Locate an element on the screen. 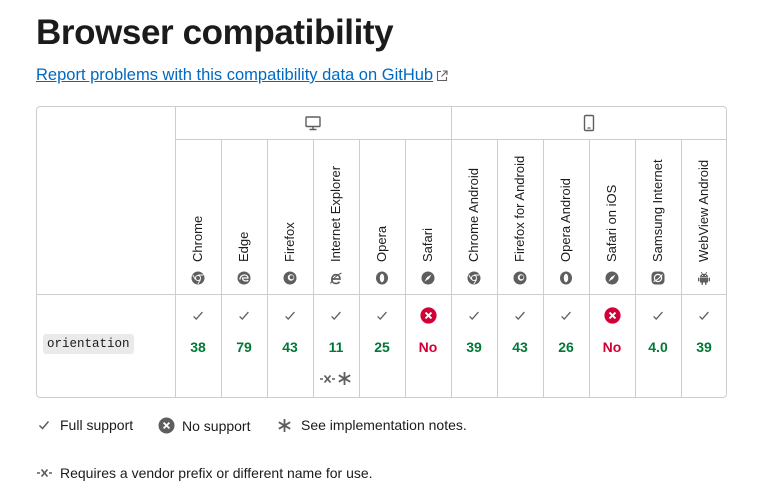  browser-name-label: Safari on iOS is located at coordinates (611, 223).